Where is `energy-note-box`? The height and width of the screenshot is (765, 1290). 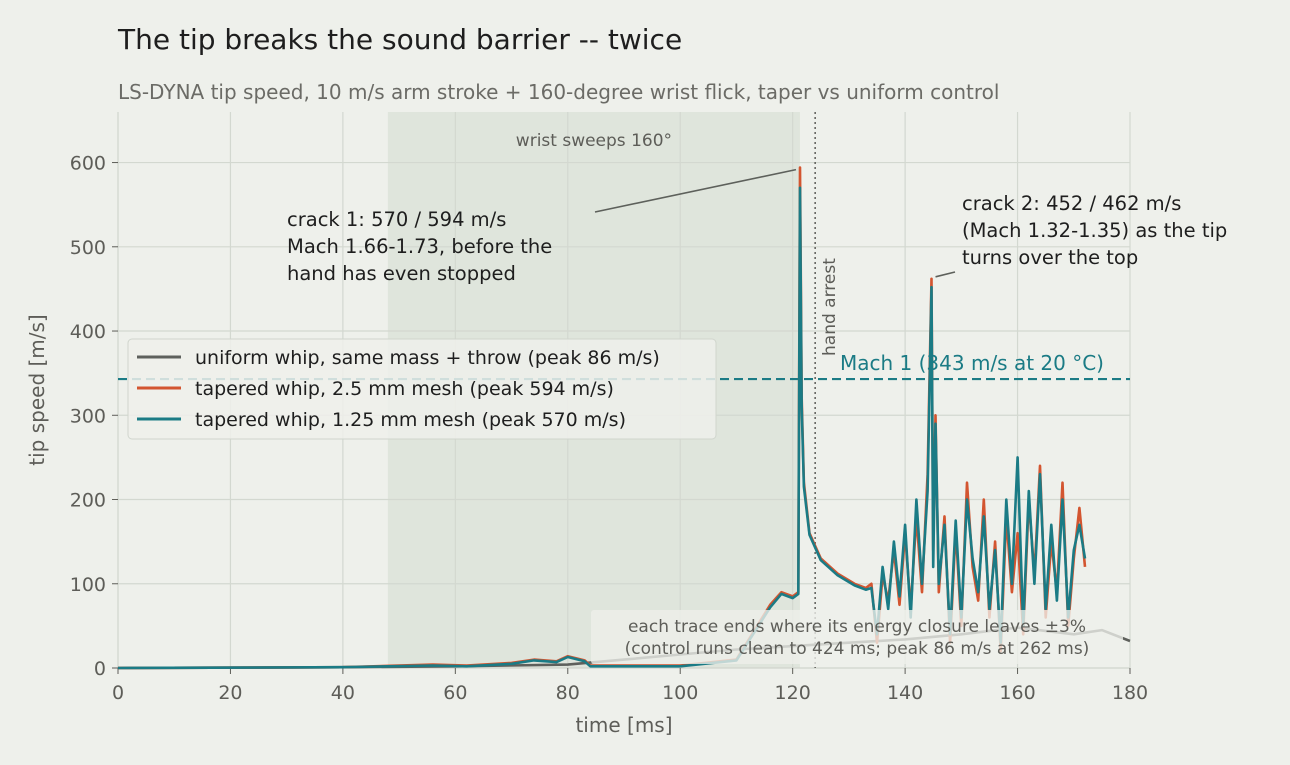 energy-note-box is located at coordinates (857, 637).